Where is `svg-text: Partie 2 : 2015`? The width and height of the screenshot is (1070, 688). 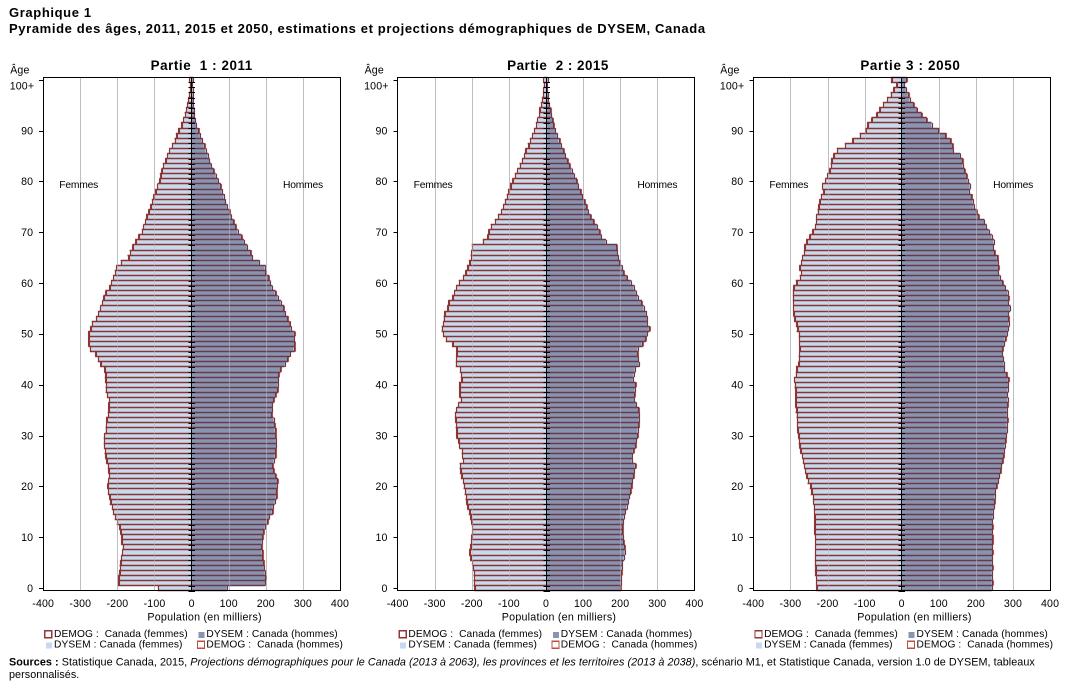 svg-text: Partie 2 : 2015 is located at coordinates (558, 65).